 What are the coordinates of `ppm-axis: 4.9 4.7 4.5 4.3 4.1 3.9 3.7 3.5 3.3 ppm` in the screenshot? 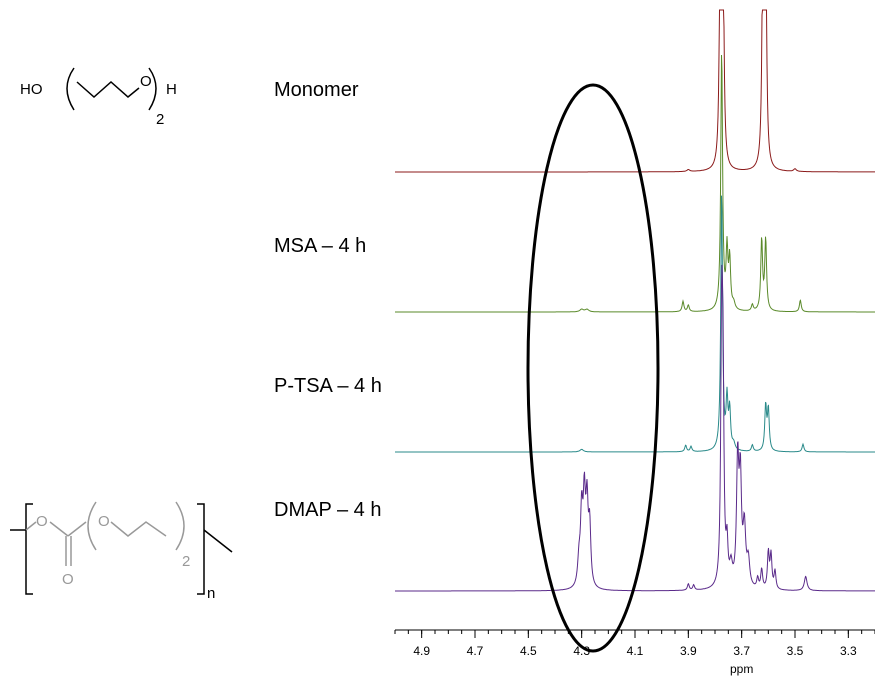 It's located at (634, 652).